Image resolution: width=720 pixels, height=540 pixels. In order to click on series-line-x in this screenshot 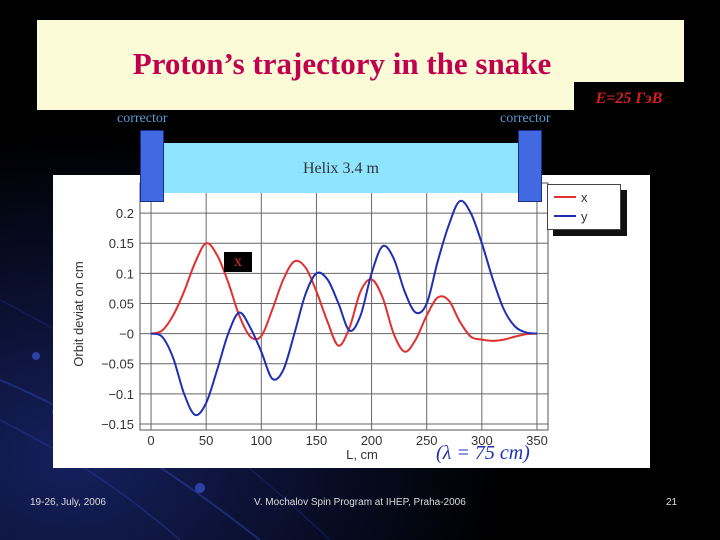, I will do `click(344, 297)`.